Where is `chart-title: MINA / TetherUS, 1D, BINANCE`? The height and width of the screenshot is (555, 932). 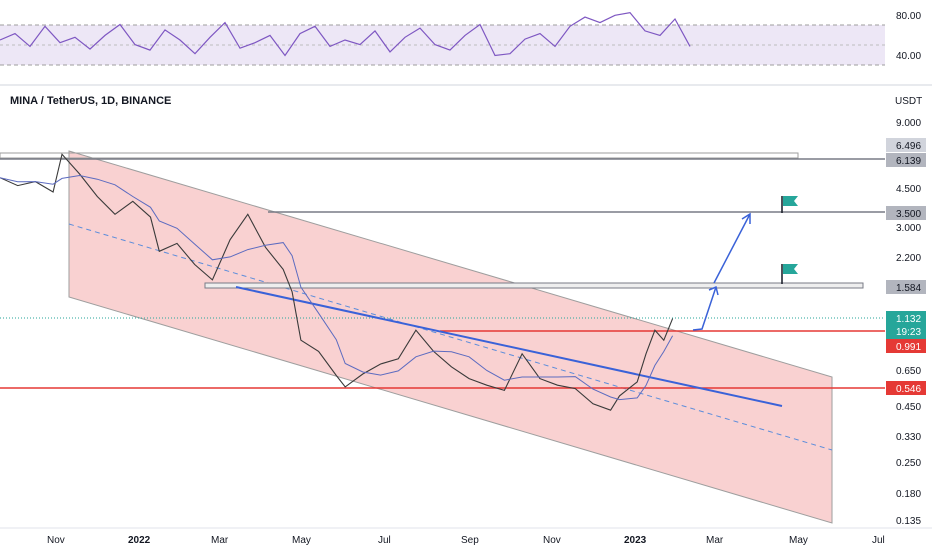
chart-title: MINA / TetherUS, 1D, BINANCE is located at coordinates (90, 101).